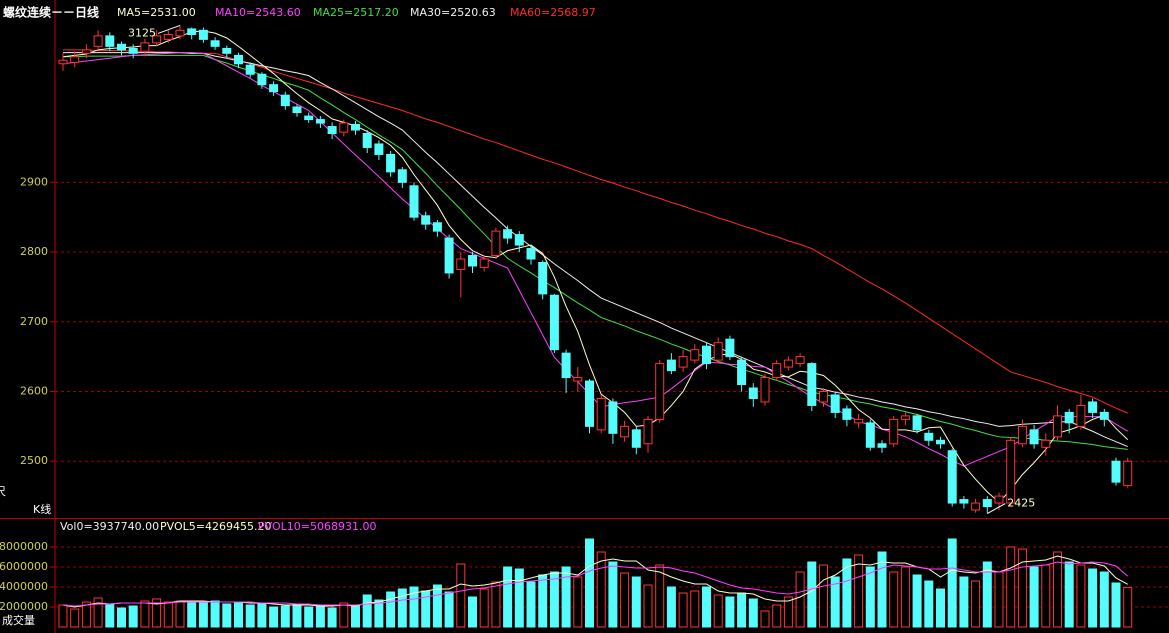  Describe the element at coordinates (18, 620) in the screenshot. I see `panel-label: 成交量` at that location.